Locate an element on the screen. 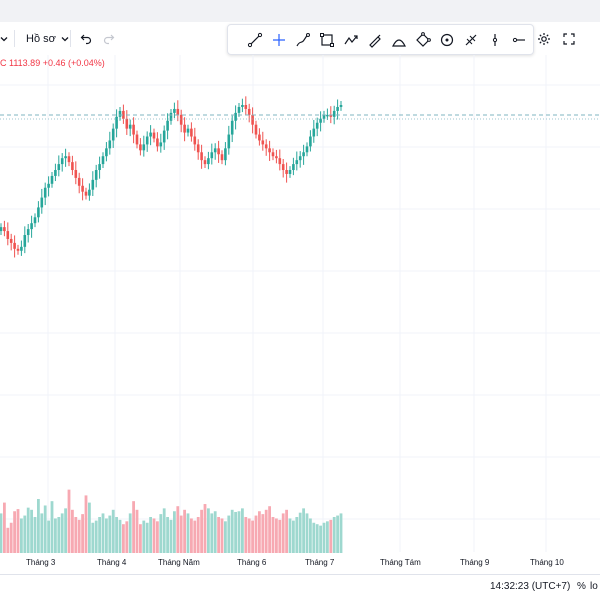 The height and width of the screenshot is (601, 600). profile-dropdown: Hồ sơ is located at coordinates (47, 38).